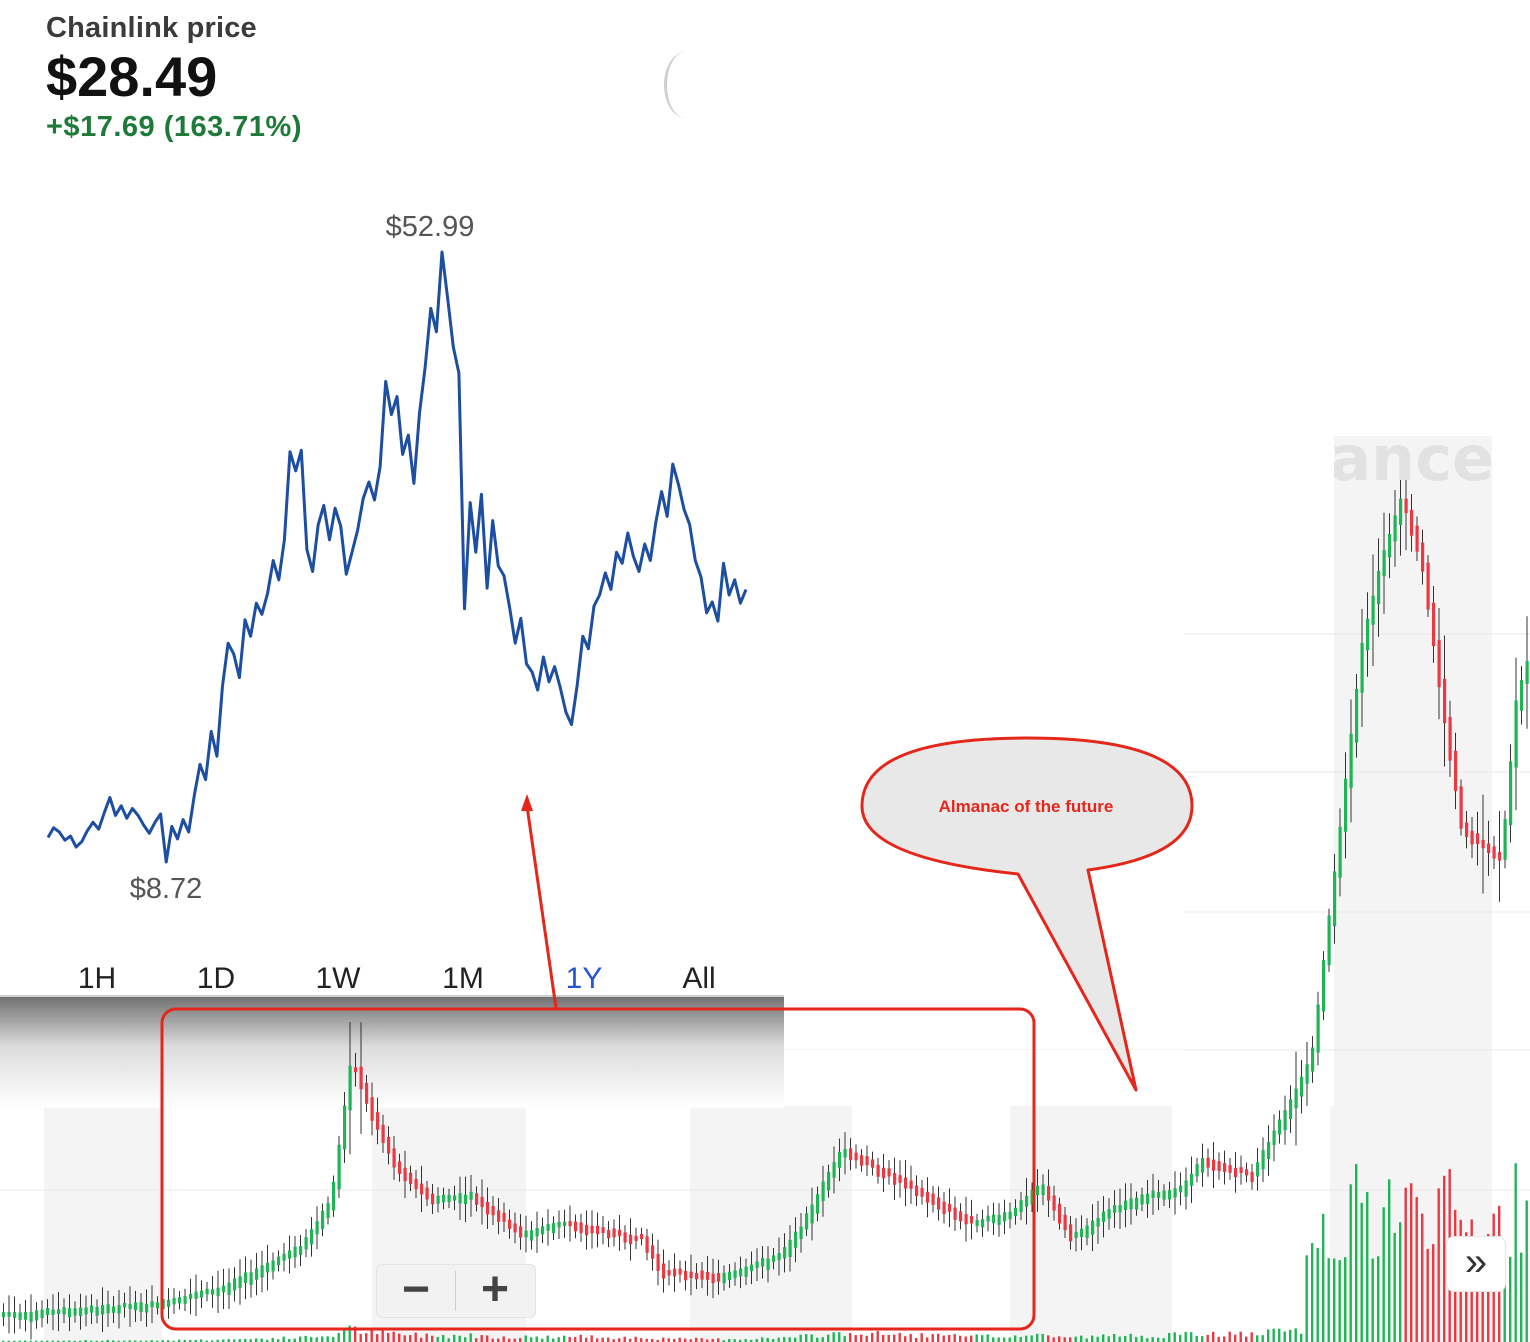  What do you see at coordinates (584, 978) in the screenshot?
I see `tab-1y: 1Y` at bounding box center [584, 978].